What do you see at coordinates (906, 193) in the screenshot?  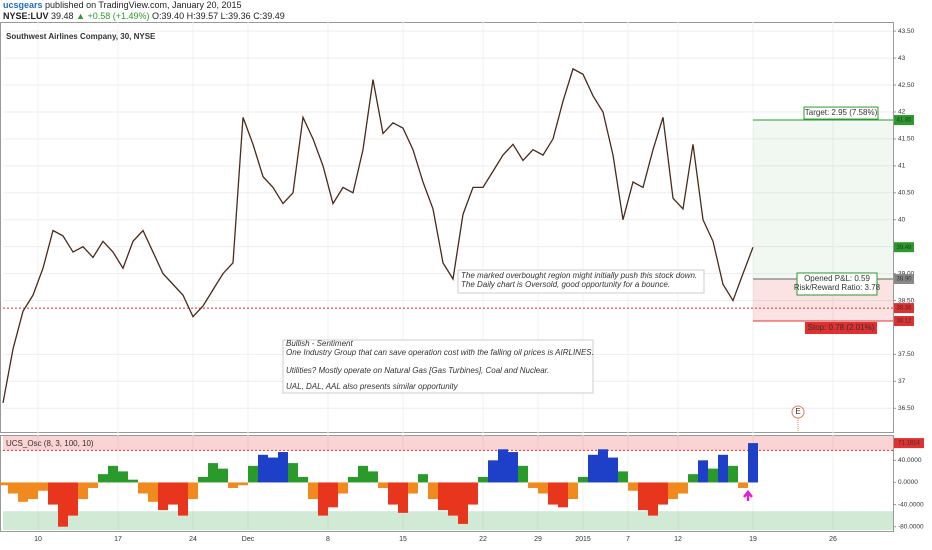 I see `y-tick-label: 40.50` at bounding box center [906, 193].